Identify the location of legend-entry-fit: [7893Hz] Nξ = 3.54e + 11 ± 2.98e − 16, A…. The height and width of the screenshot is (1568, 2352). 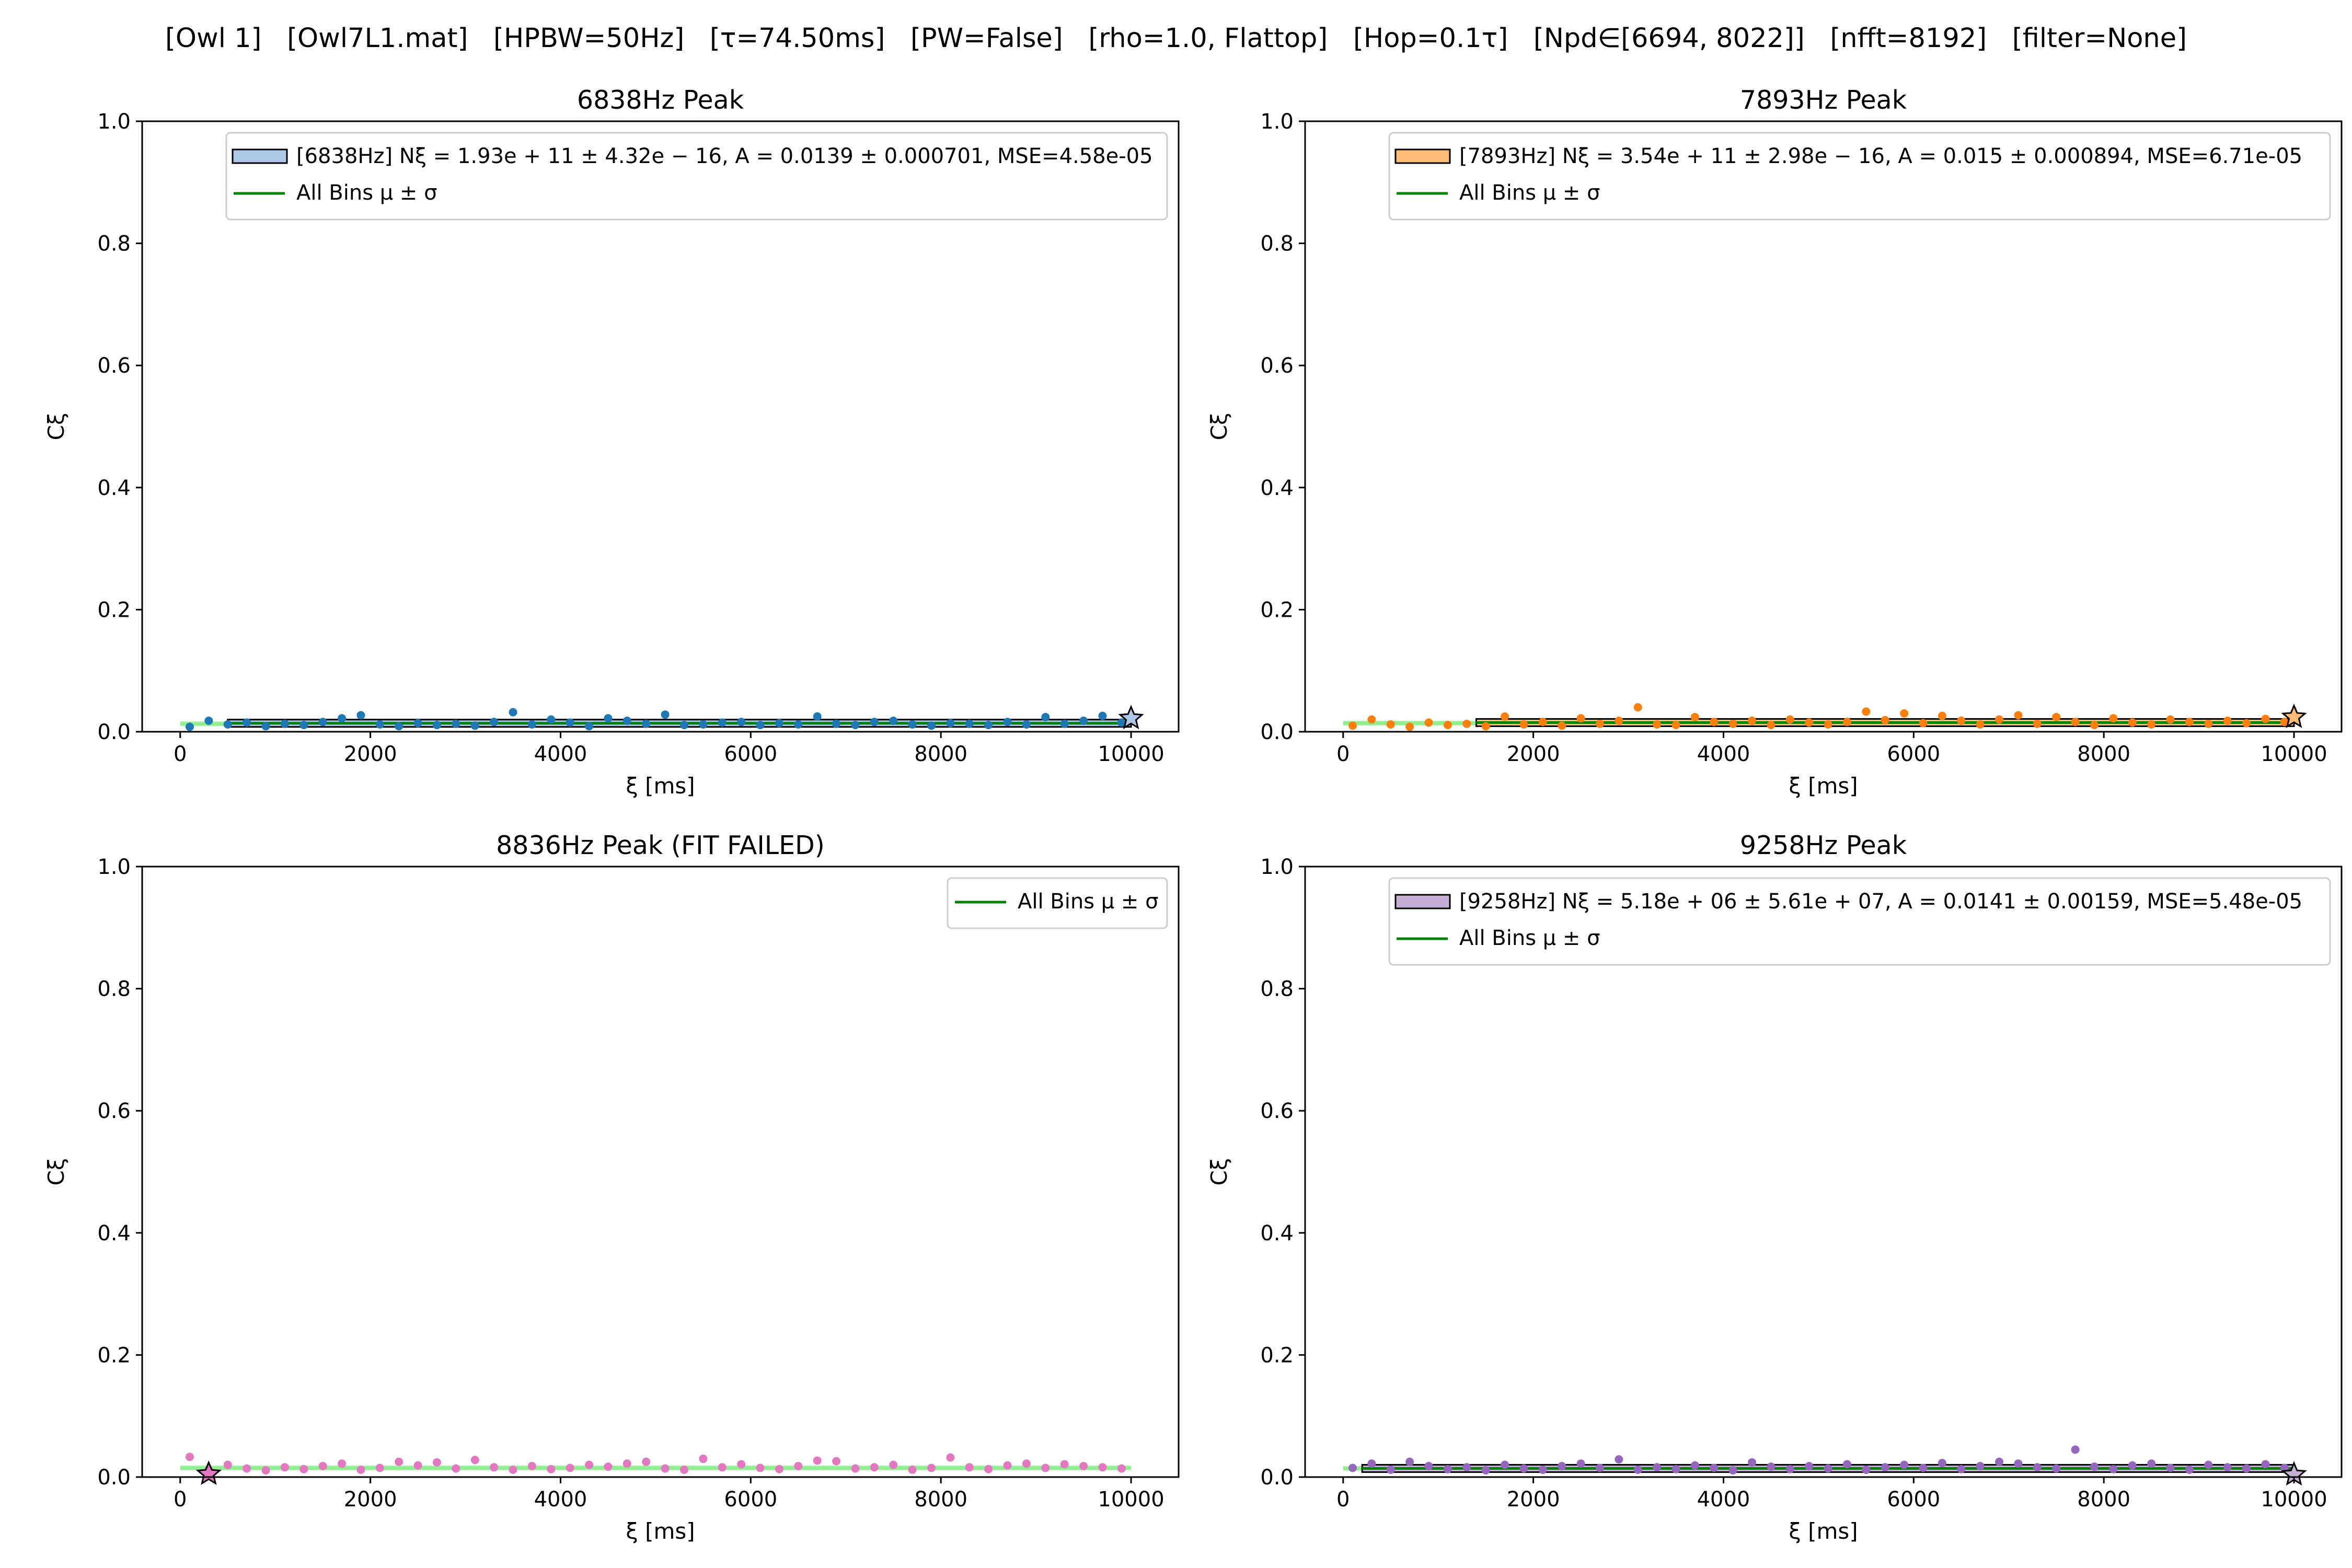
(1880, 156).